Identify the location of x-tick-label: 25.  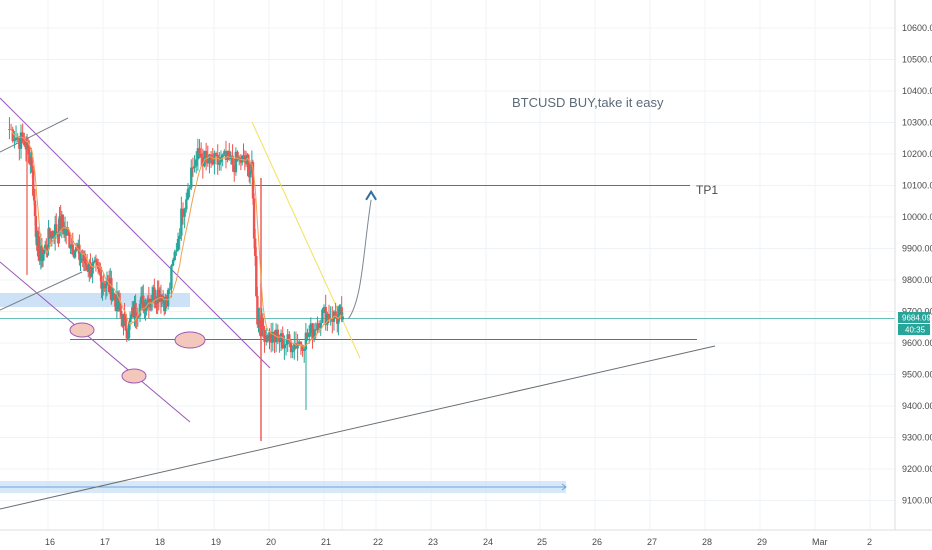
(542, 542).